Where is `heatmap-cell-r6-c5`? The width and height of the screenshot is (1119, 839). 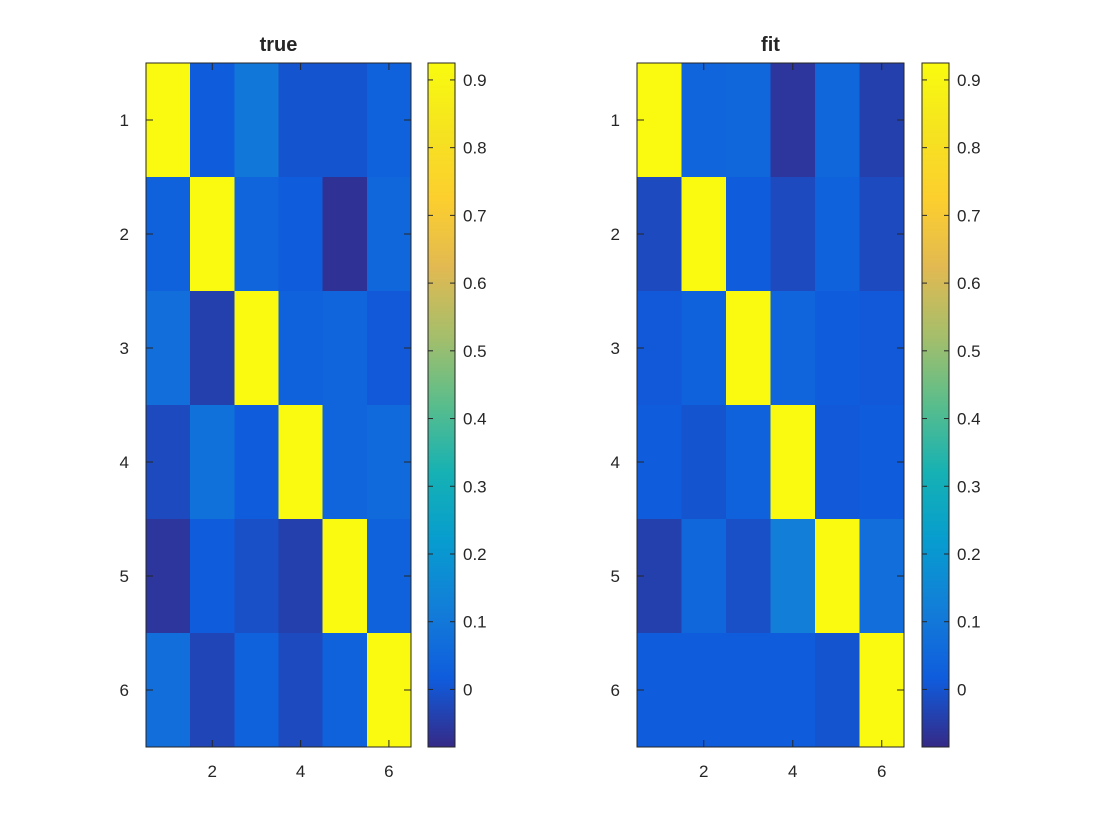
heatmap-cell-r6-c5 is located at coordinates (345, 690).